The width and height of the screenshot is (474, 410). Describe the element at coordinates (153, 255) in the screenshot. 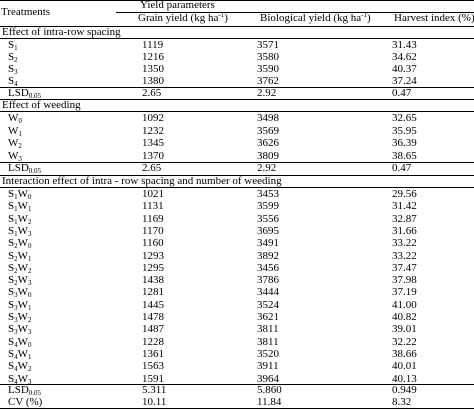

I see `grain-yield-cell: 1293` at that location.